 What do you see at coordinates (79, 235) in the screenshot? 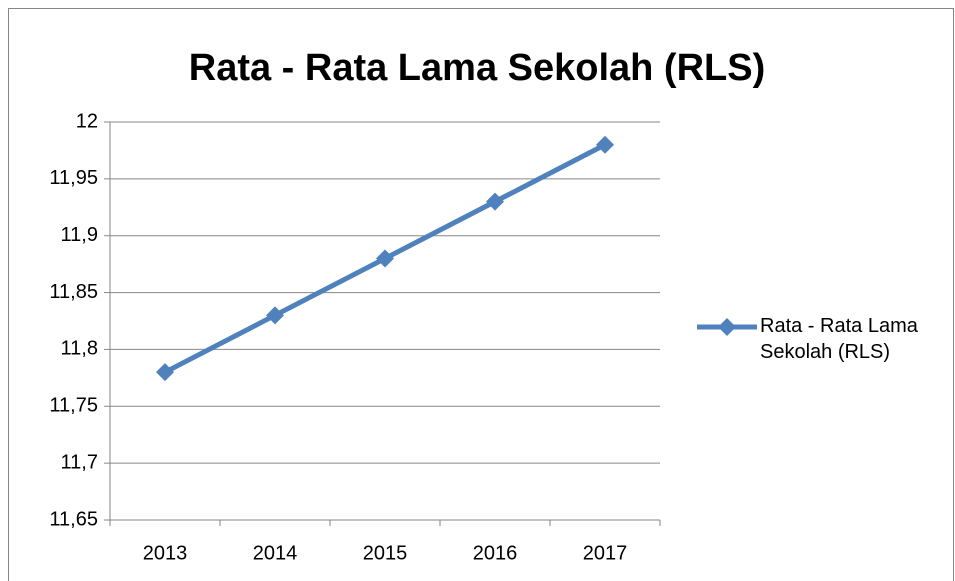
I see `y-tick-label: 11,9` at bounding box center [79, 235].